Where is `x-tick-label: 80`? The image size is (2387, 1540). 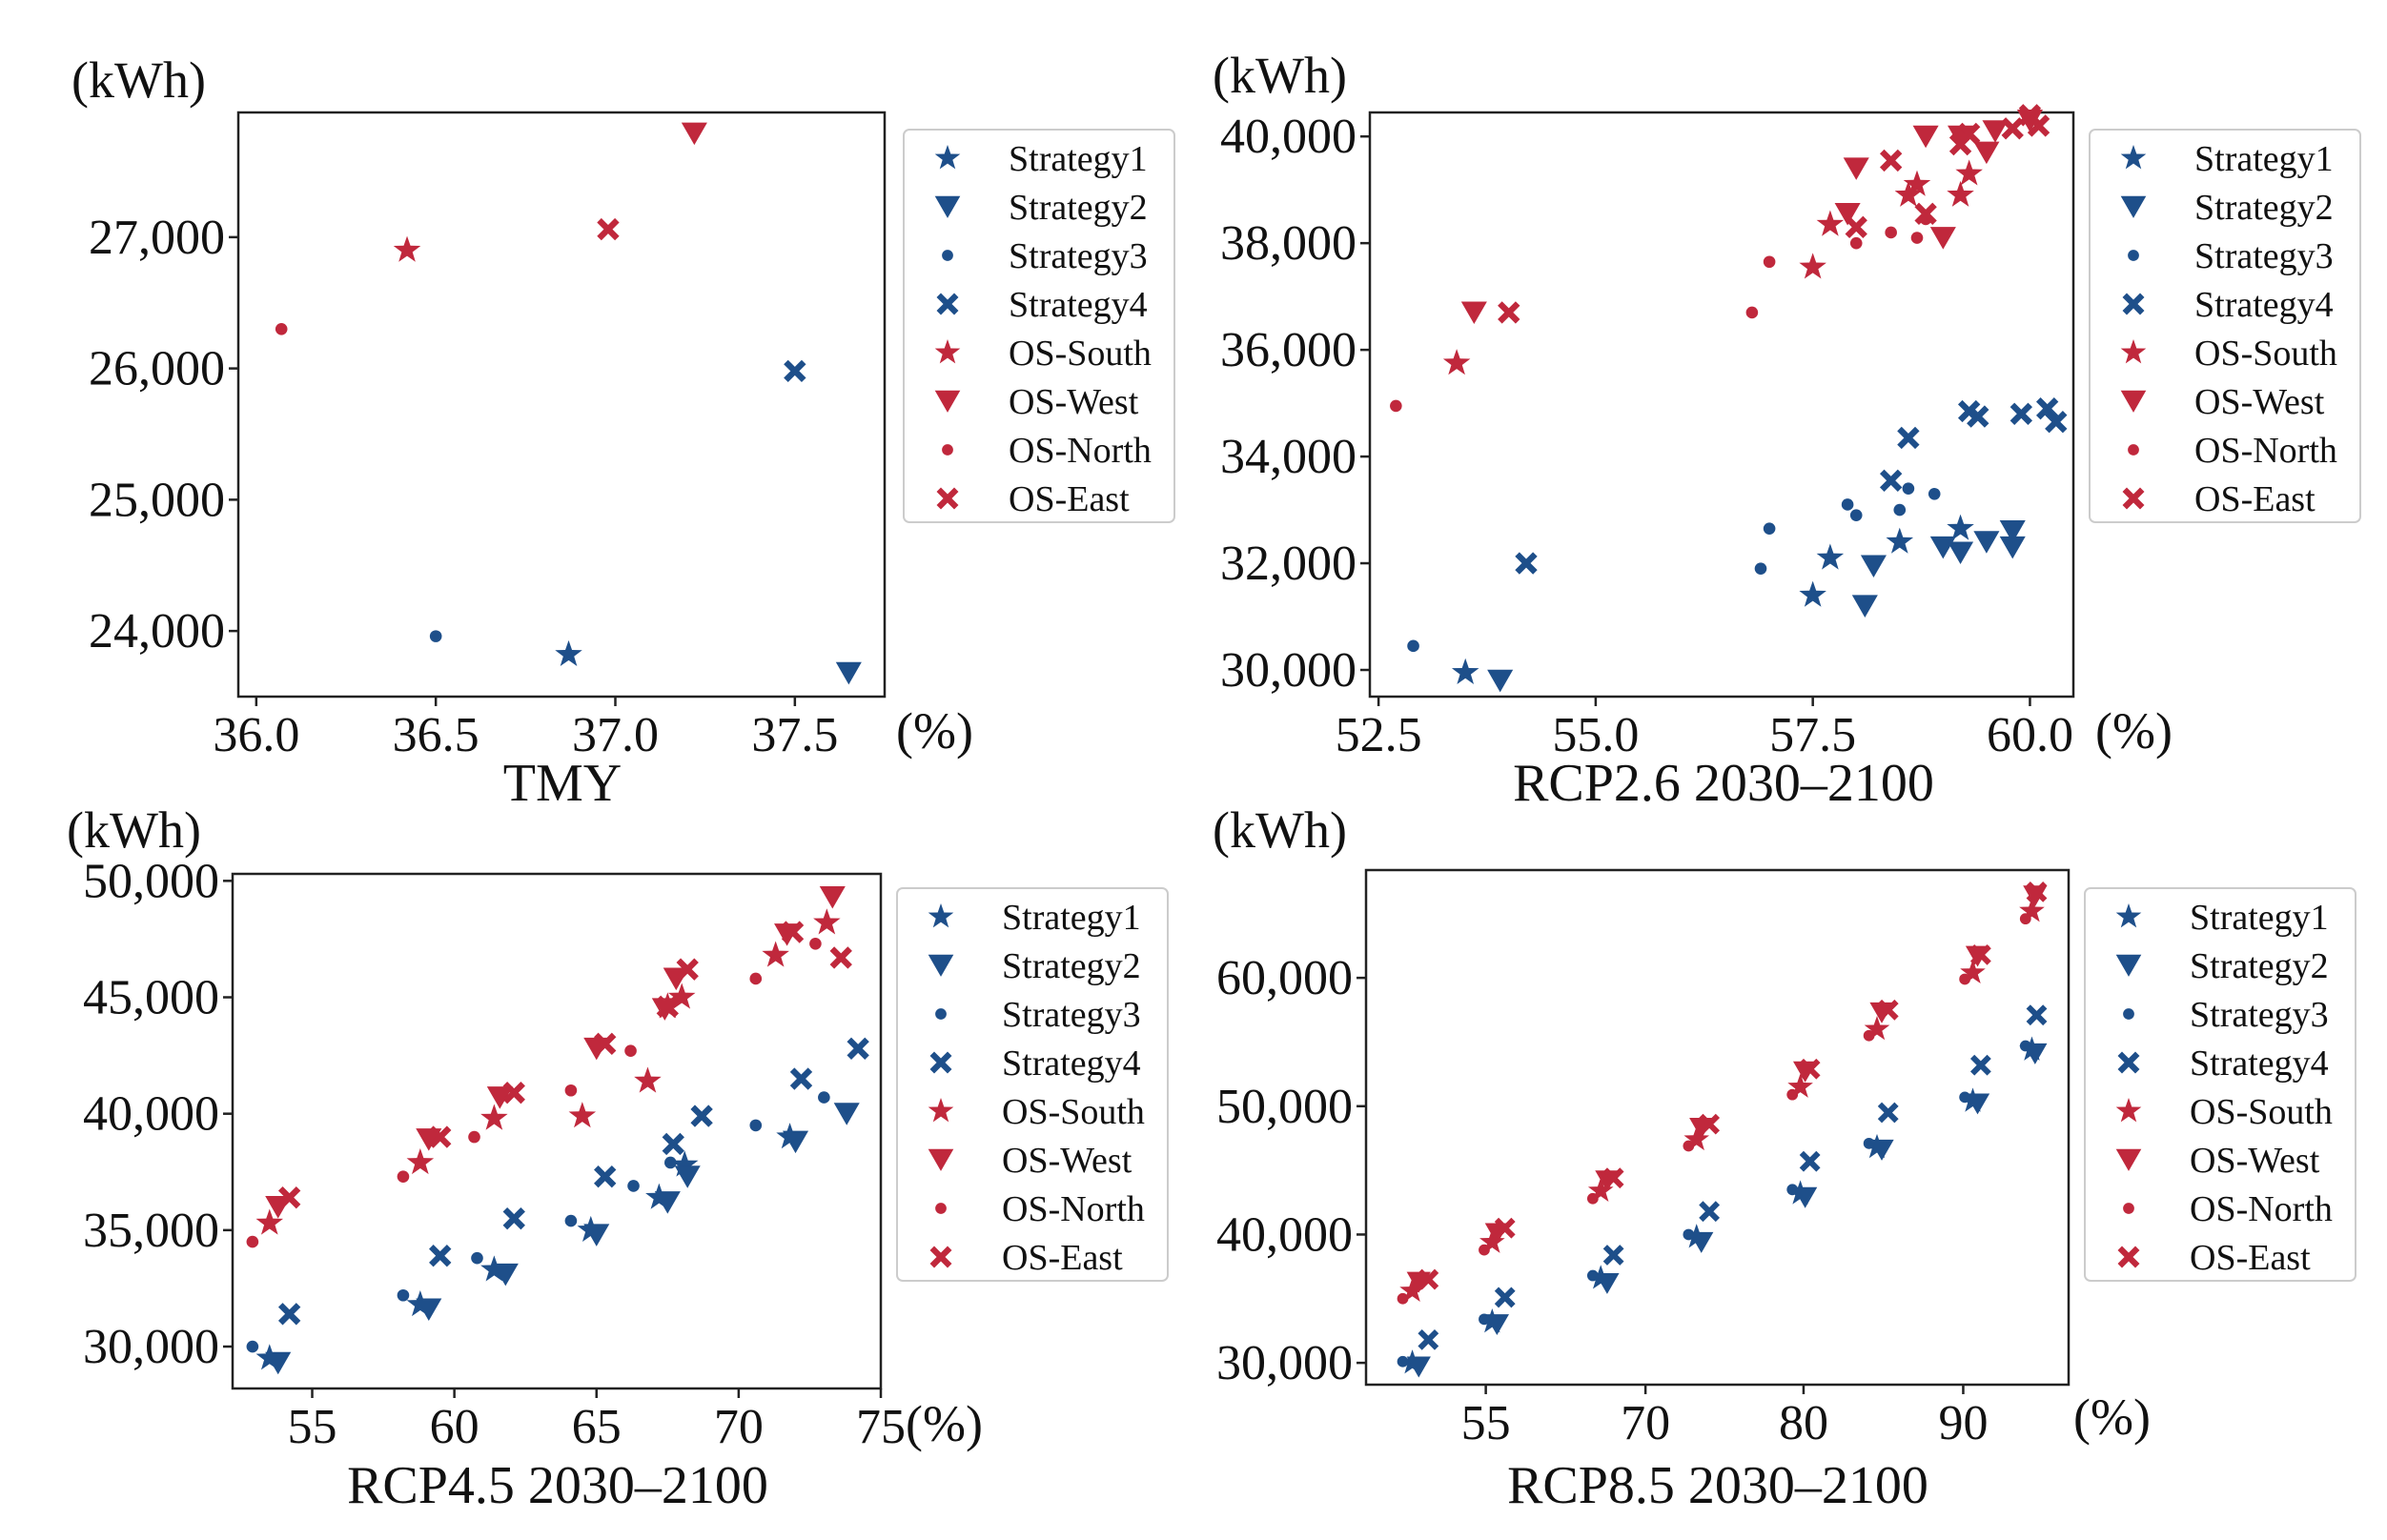 x-tick-label: 80 is located at coordinates (1803, 1423).